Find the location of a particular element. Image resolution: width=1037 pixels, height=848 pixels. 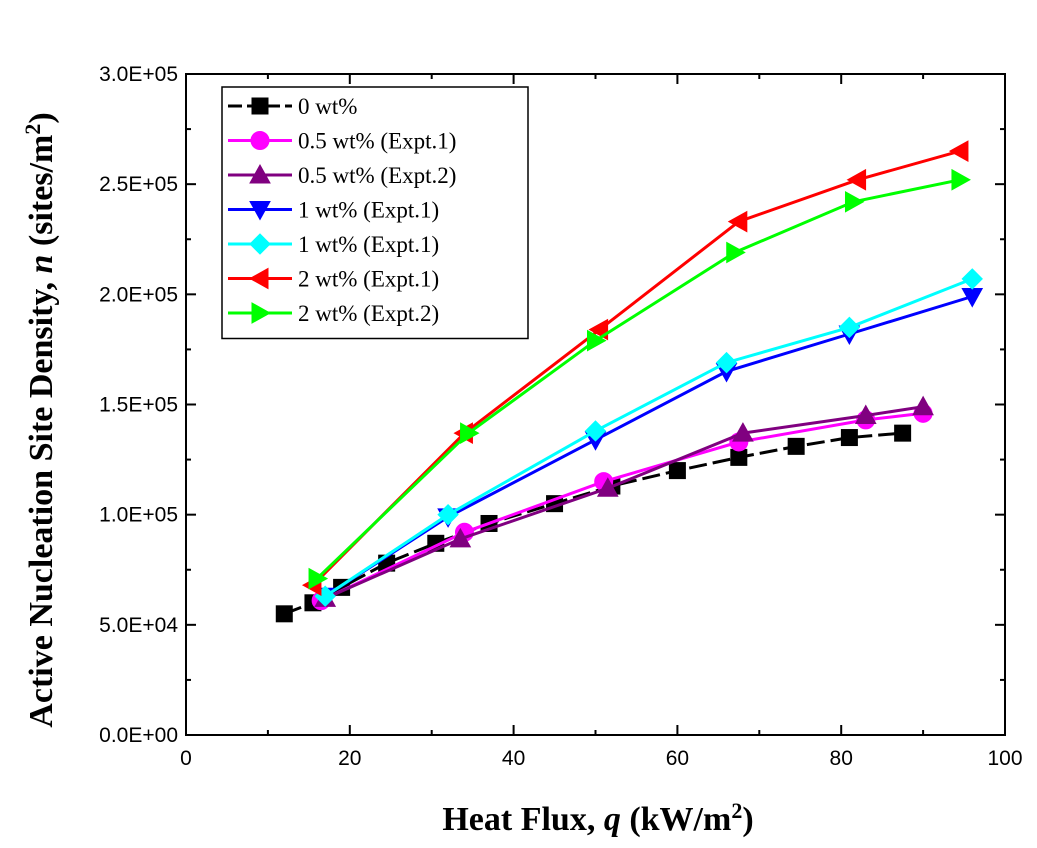

legend-label: 2 wt% (Expt.2) is located at coordinates (368, 313).